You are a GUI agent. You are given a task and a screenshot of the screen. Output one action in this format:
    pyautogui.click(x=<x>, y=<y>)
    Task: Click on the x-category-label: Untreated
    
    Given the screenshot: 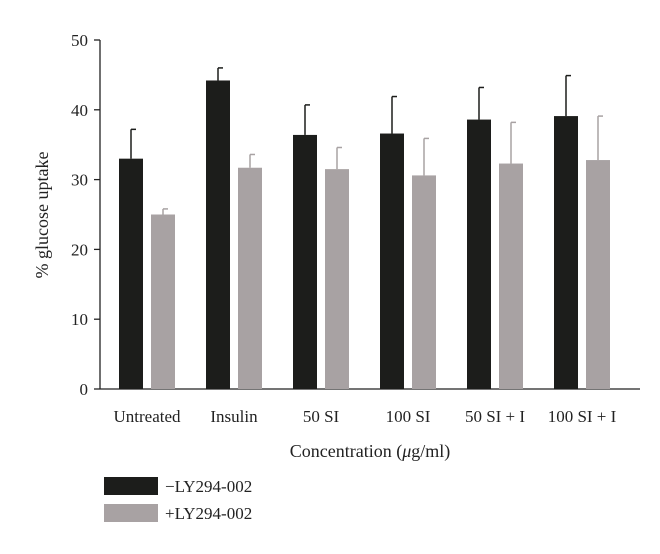 What is the action you would take?
    pyautogui.click(x=147, y=416)
    